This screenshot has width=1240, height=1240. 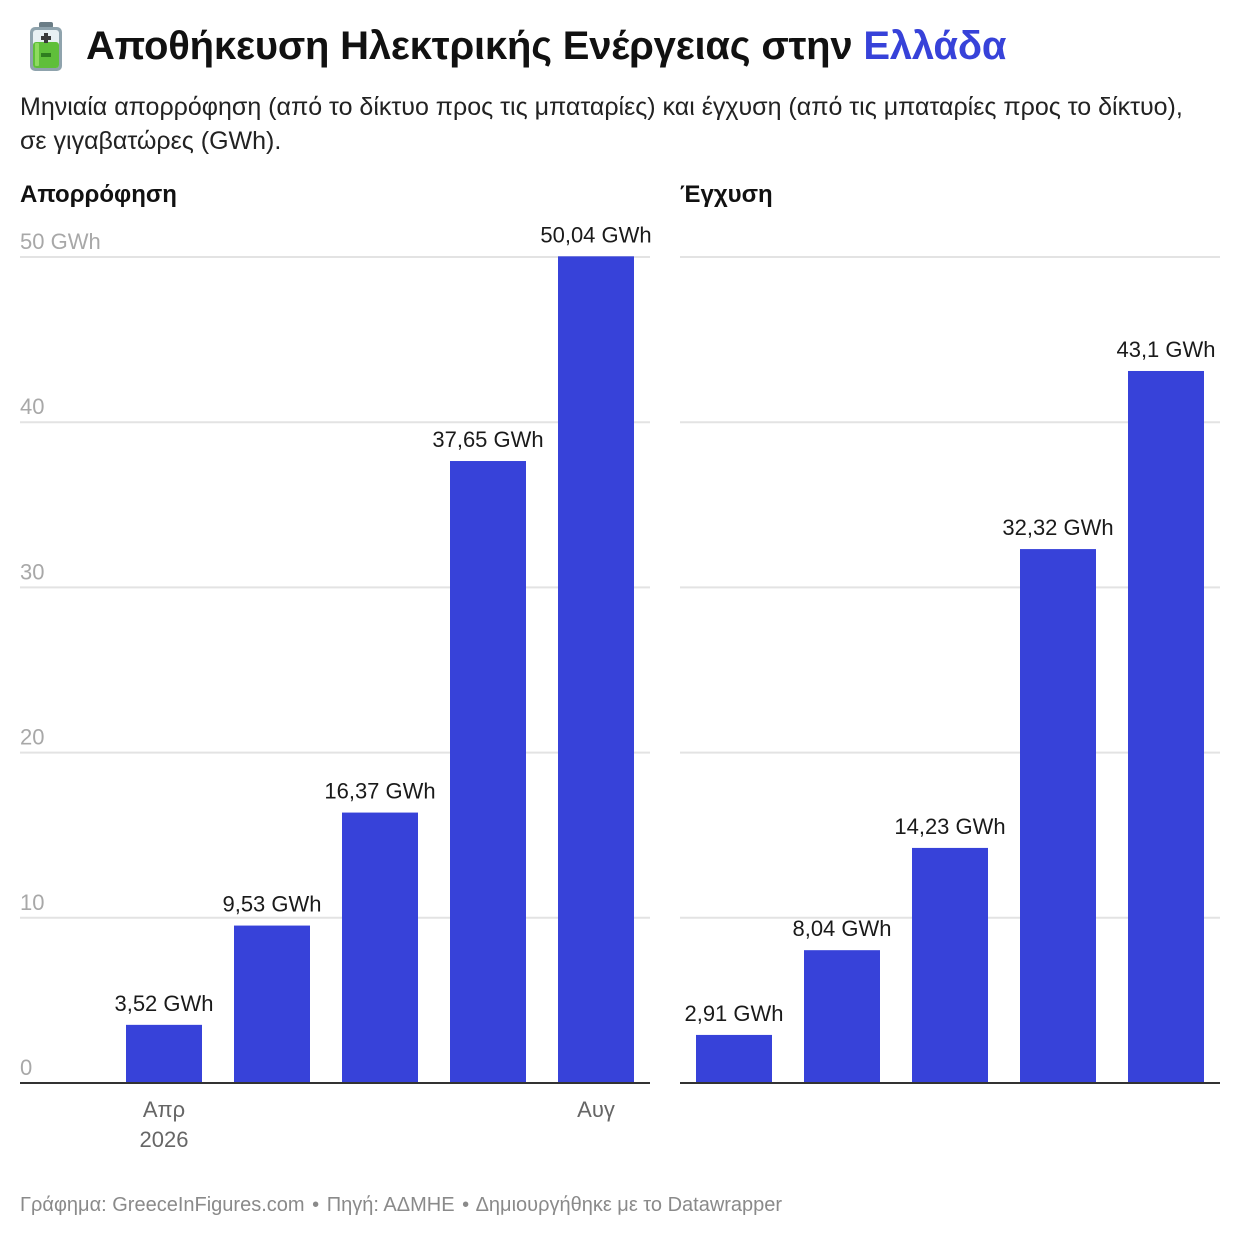 What do you see at coordinates (32, 571) in the screenshot?
I see `y-tick-label: 30` at bounding box center [32, 571].